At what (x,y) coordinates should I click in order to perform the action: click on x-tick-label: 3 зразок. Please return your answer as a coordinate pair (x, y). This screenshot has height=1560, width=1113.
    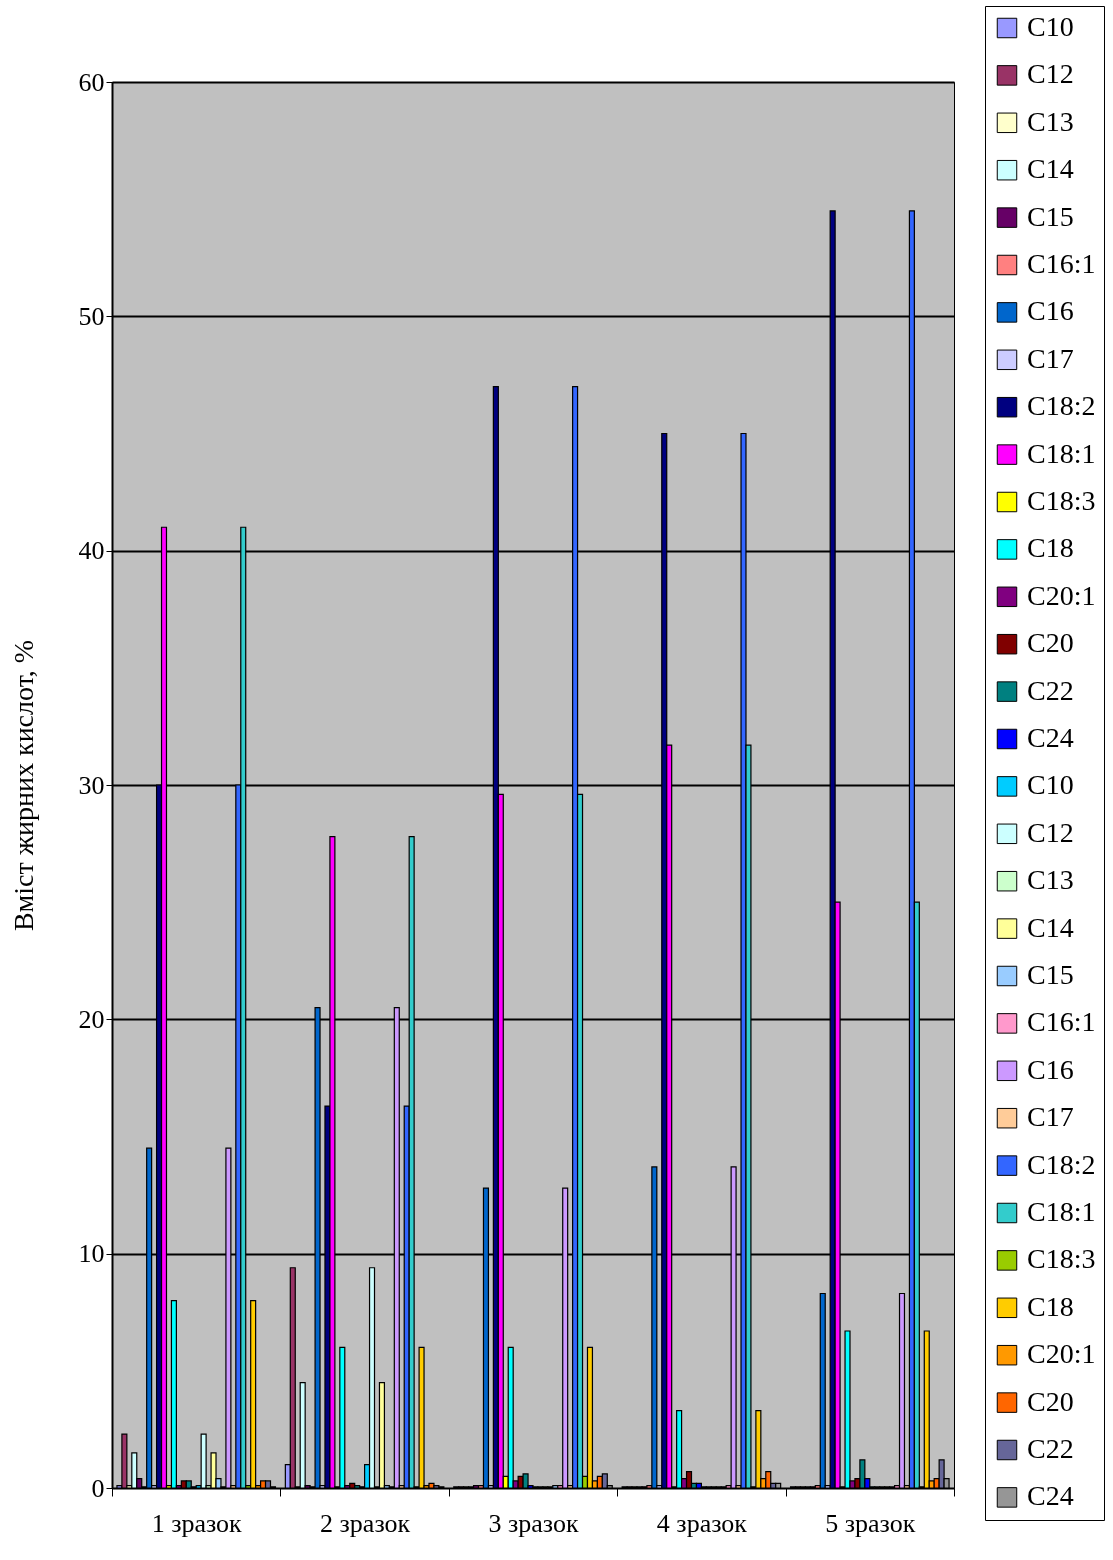
    Looking at the image, I should click on (533, 1523).